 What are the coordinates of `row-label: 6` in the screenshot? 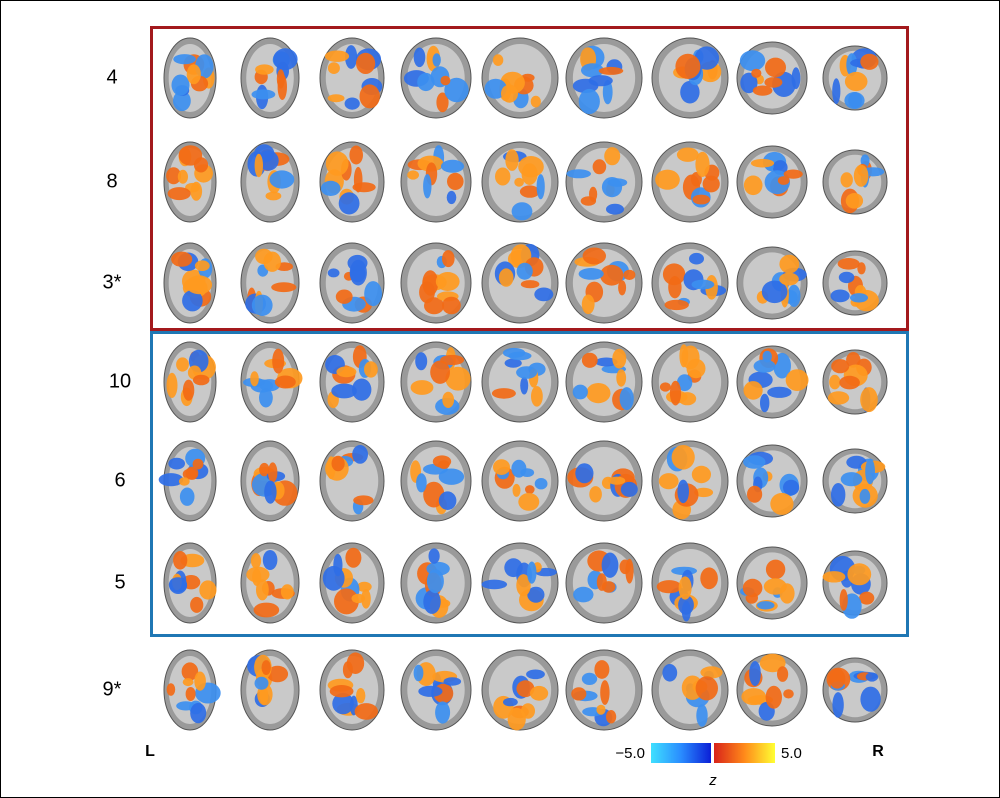 It's located at (119, 480).